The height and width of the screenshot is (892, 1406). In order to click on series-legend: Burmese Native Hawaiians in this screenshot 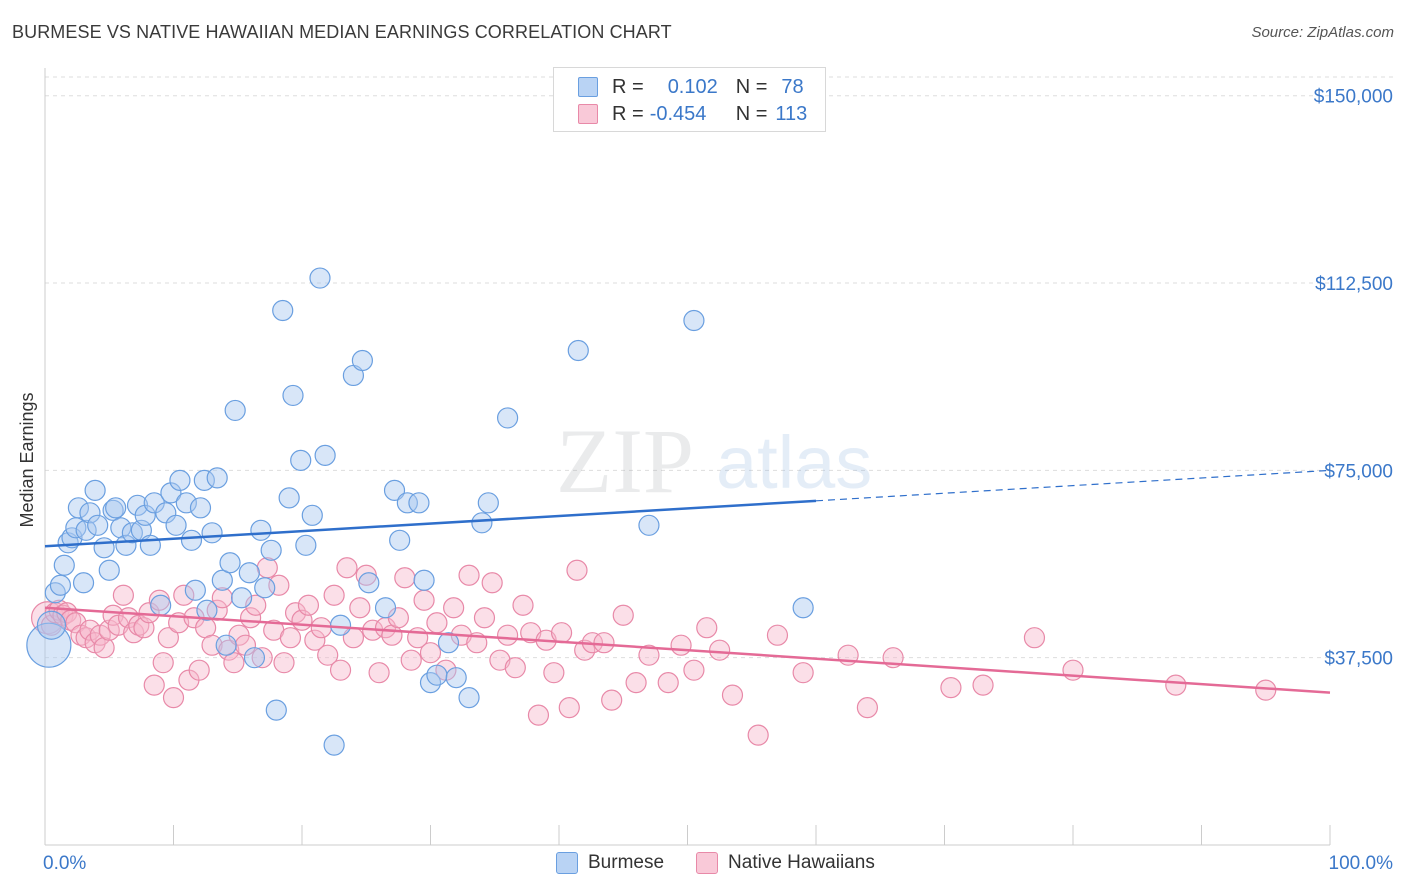, I will do `click(731, 863)`.